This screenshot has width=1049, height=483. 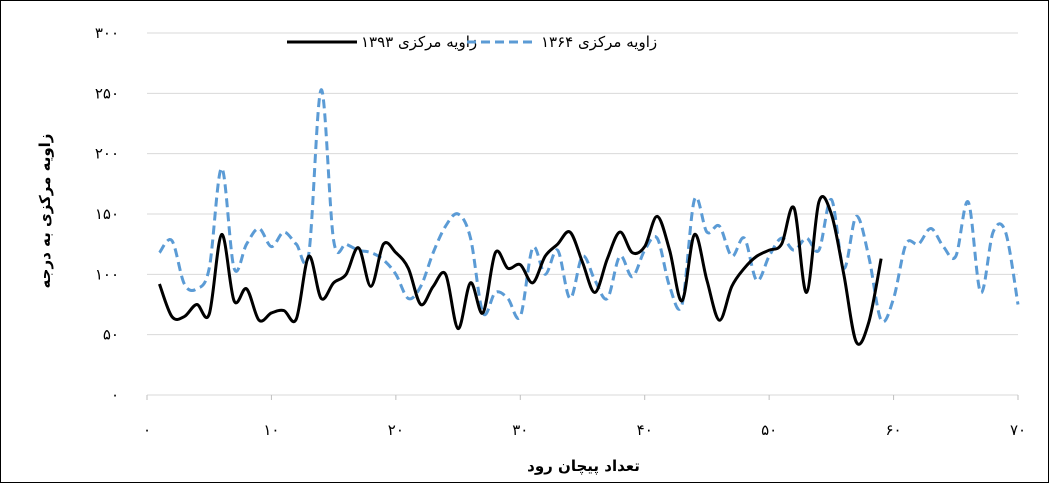 I want to click on x-tick-label: ۴۰, so click(x=645, y=430).